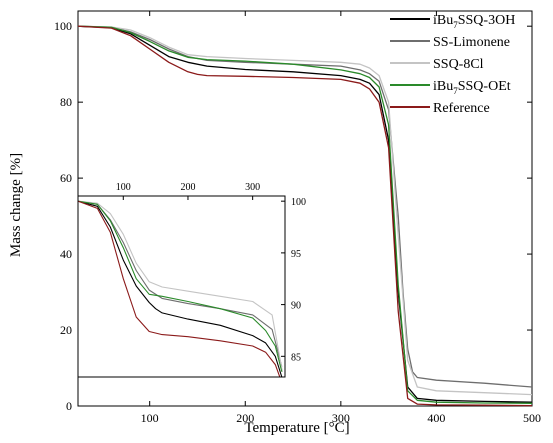 The image size is (553, 443). I want to click on inset-y-tick-label: 100, so click(298, 202).